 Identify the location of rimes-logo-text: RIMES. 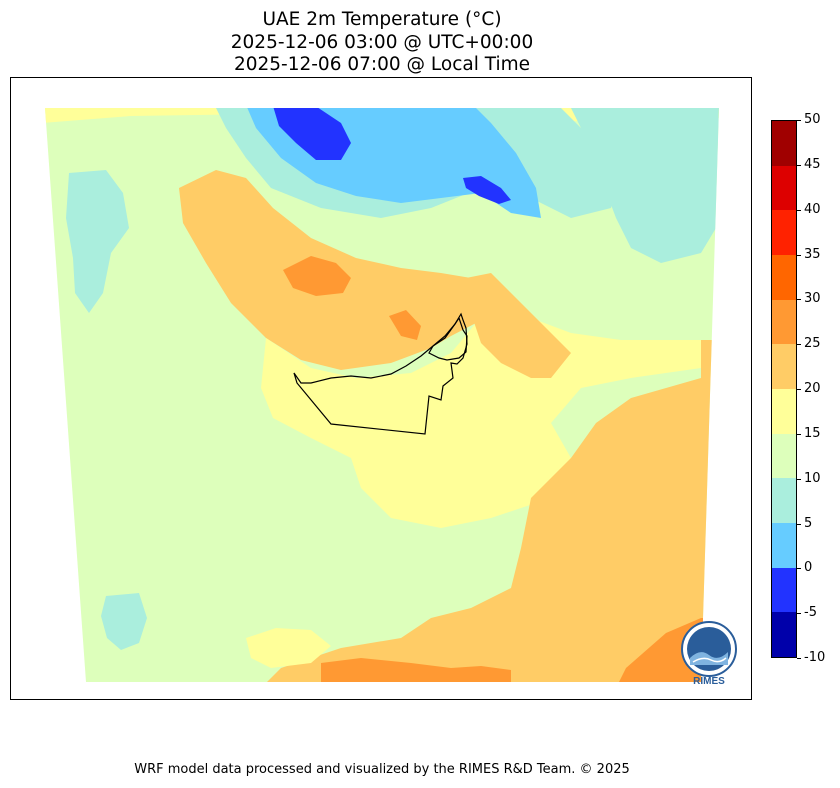
(709, 681).